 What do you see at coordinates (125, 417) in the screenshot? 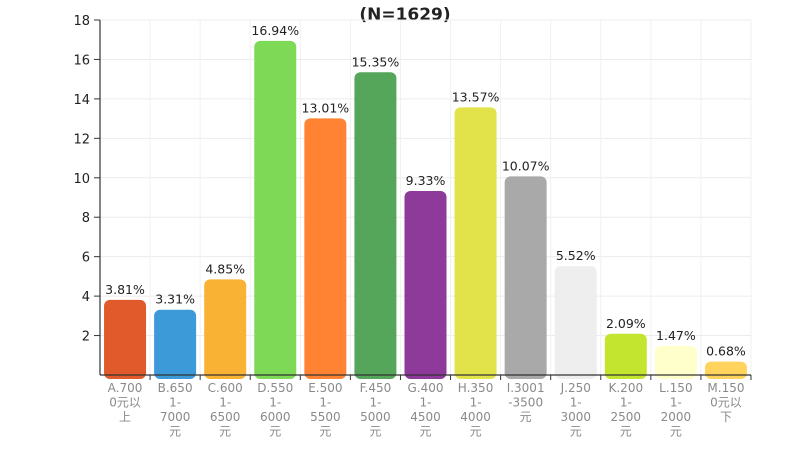
I see `x-tick-label: 上` at bounding box center [125, 417].